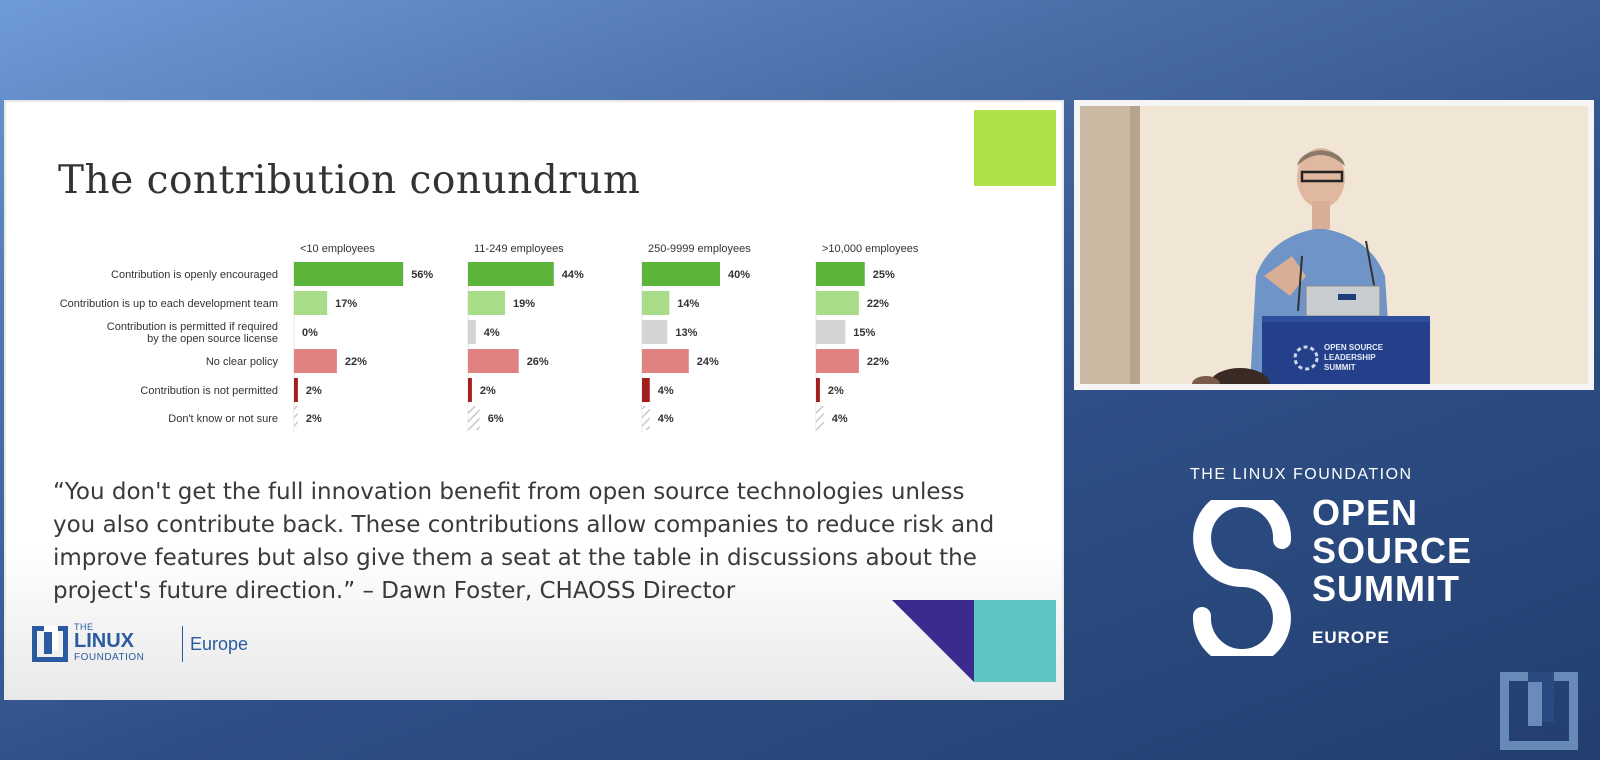 The width and height of the screenshot is (1600, 760). Describe the element at coordinates (140, 644) in the screenshot. I see `linux-foundation-europe-logo: THE LINUX FOUNDATION Europe` at that location.